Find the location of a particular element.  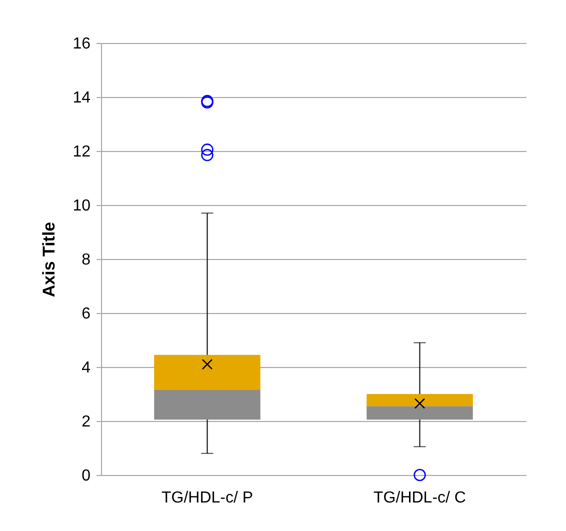

x-tick-label: TG/HDL-c/ P is located at coordinates (207, 498).